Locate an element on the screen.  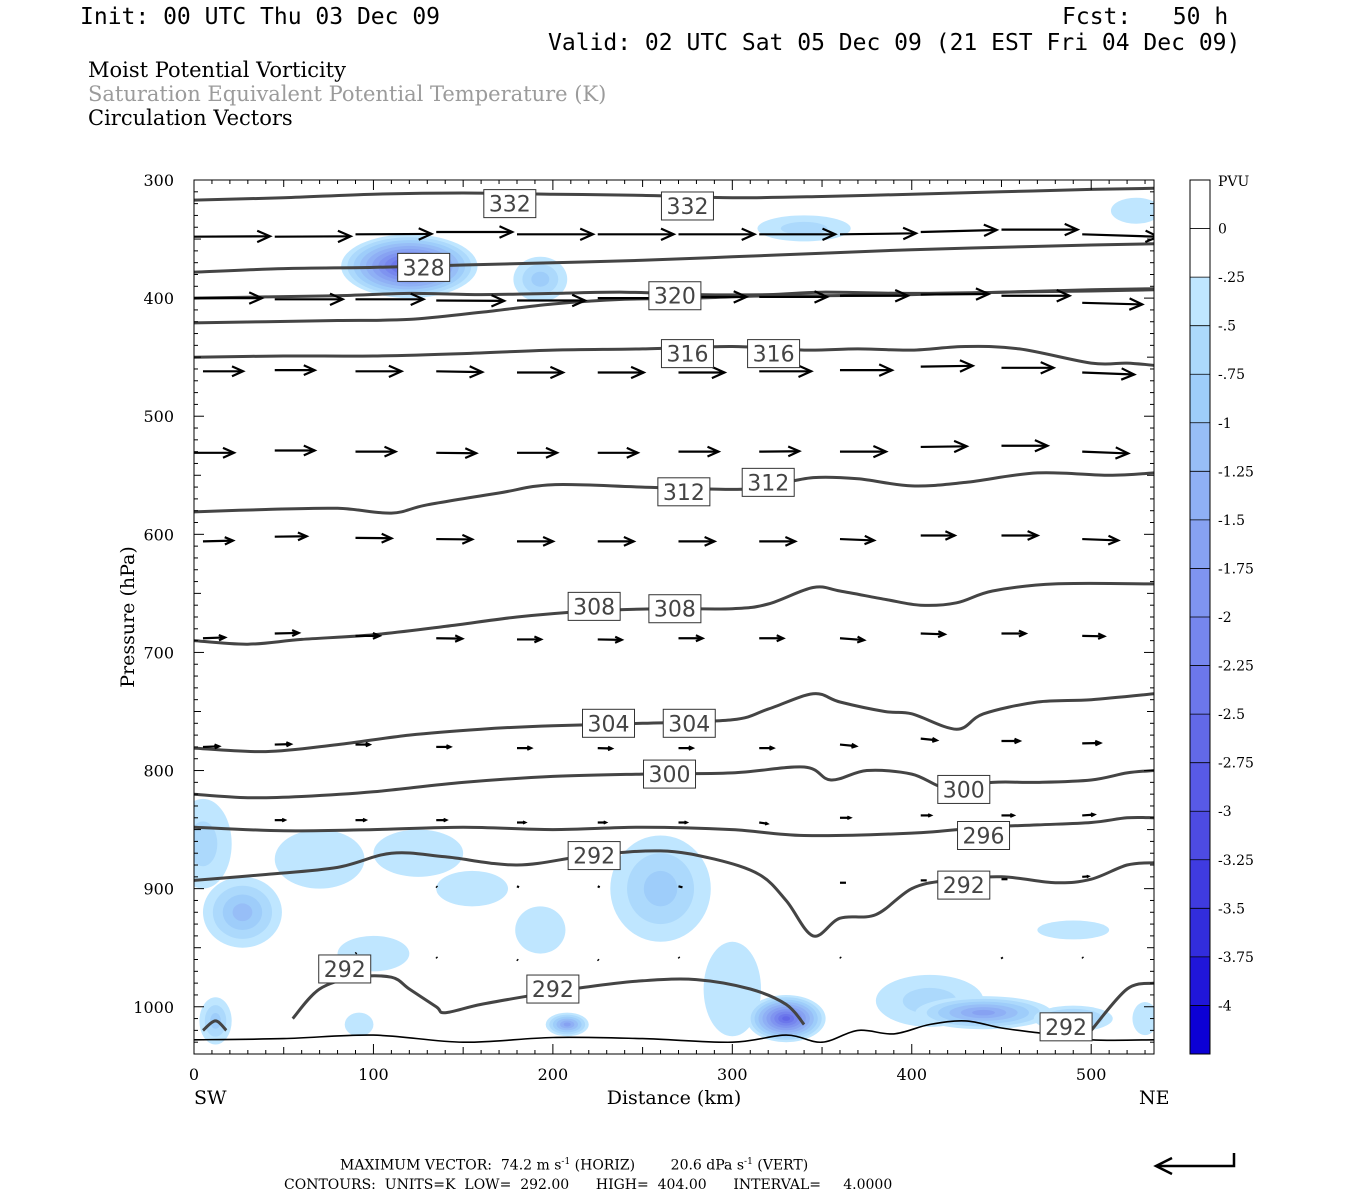
colorbar-label: -1 is located at coordinates (1225, 424).